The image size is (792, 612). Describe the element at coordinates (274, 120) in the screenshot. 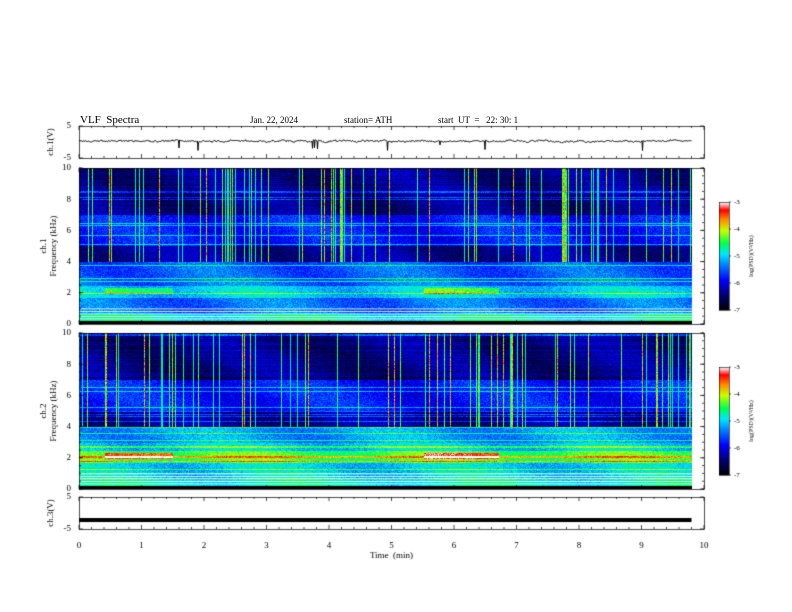

I see `date-label: Jan. 22, 2024` at that location.